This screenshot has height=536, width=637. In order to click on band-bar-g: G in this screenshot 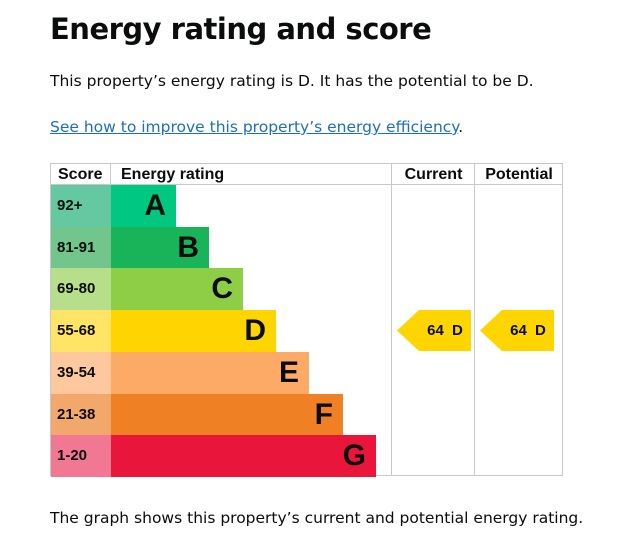, I will do `click(243, 456)`.